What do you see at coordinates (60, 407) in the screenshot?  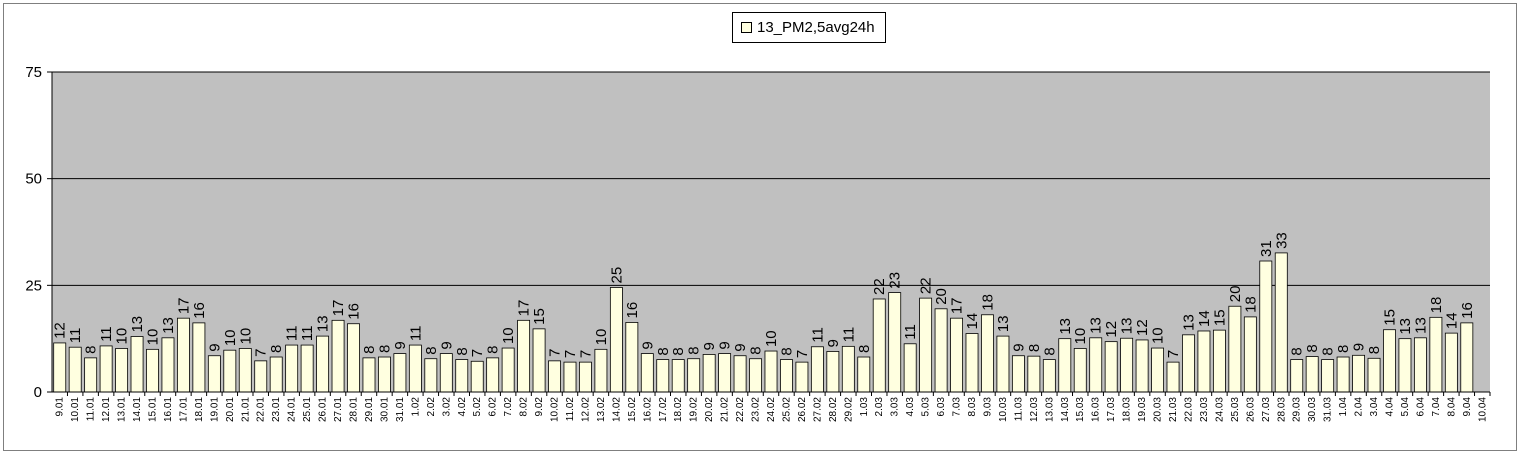 I see `x-tick-label: 9.01` at bounding box center [60, 407].